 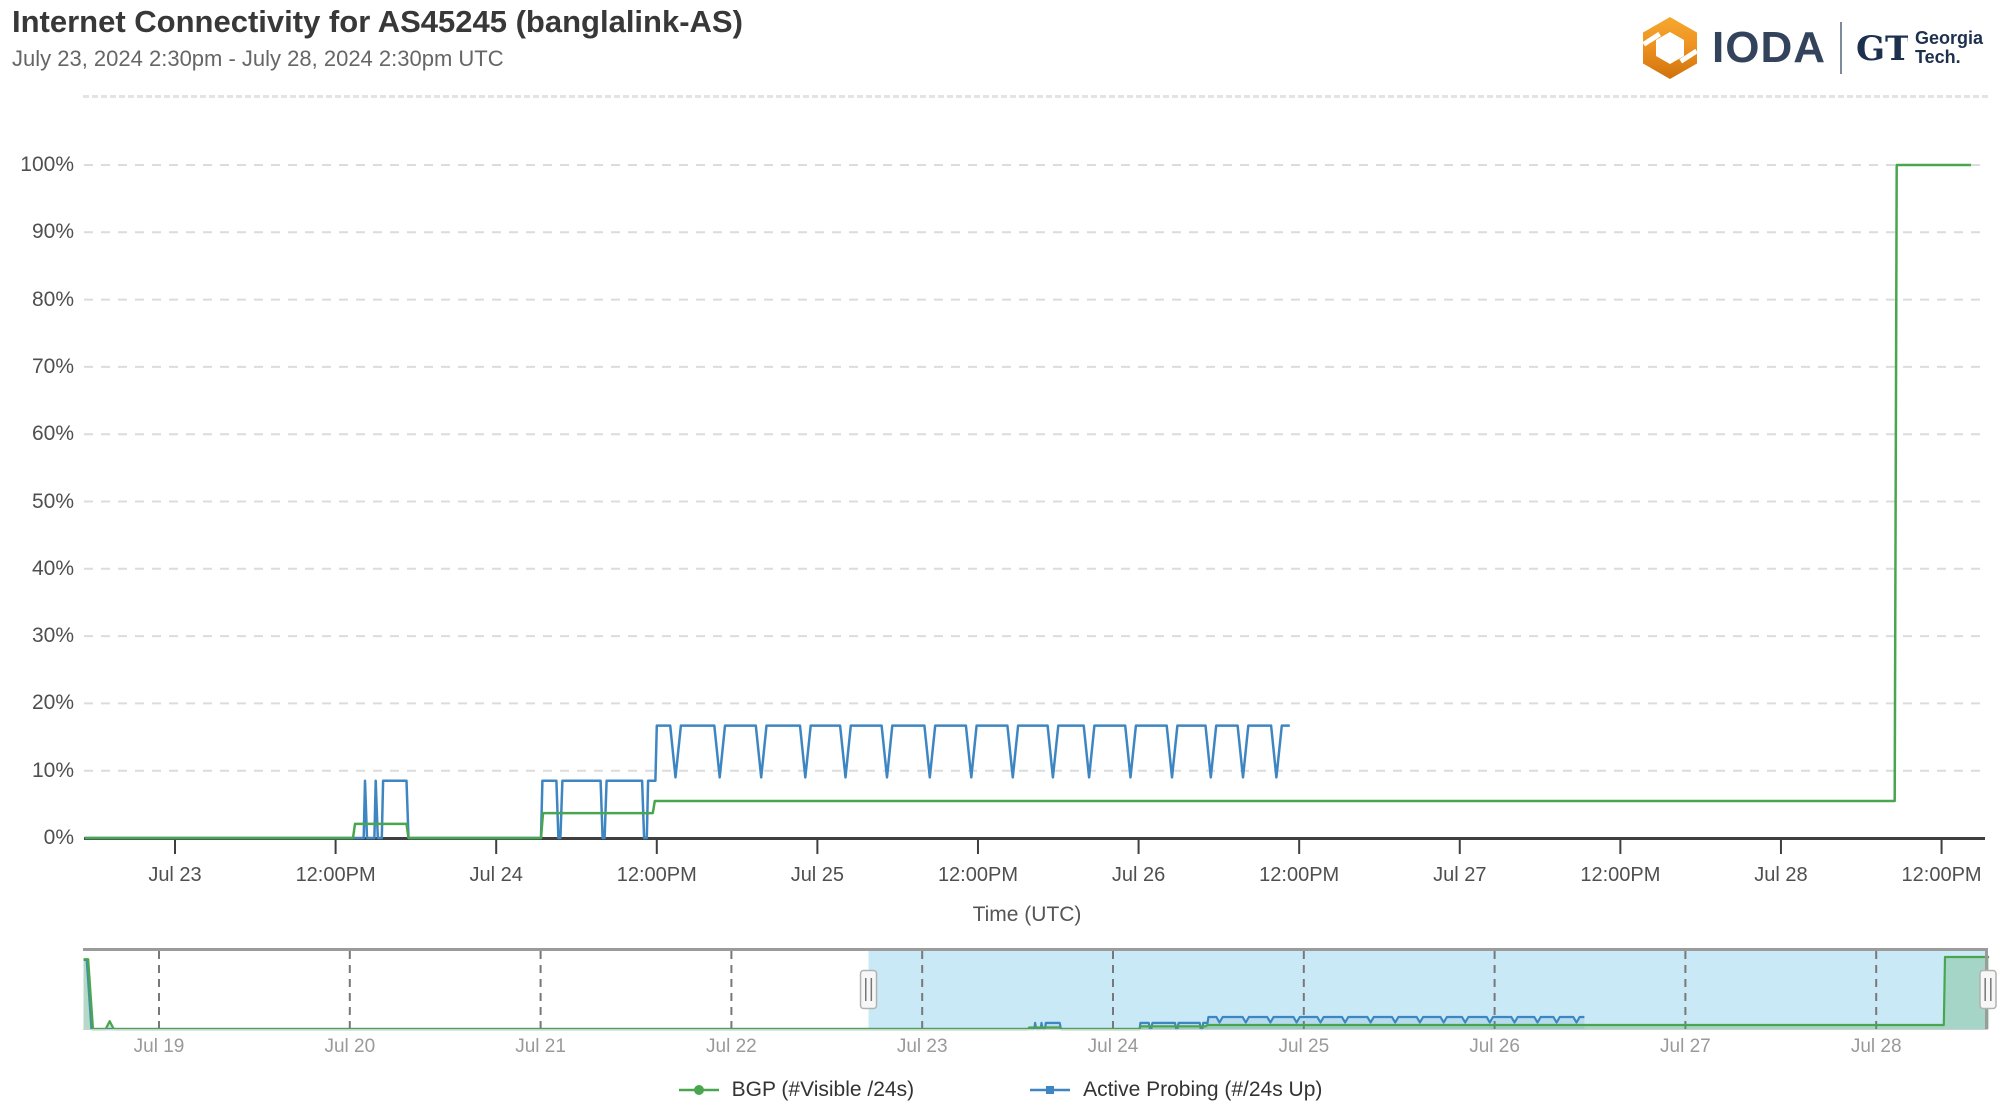 What do you see at coordinates (52, 434) in the screenshot?
I see `y-tick-label: 60%` at bounding box center [52, 434].